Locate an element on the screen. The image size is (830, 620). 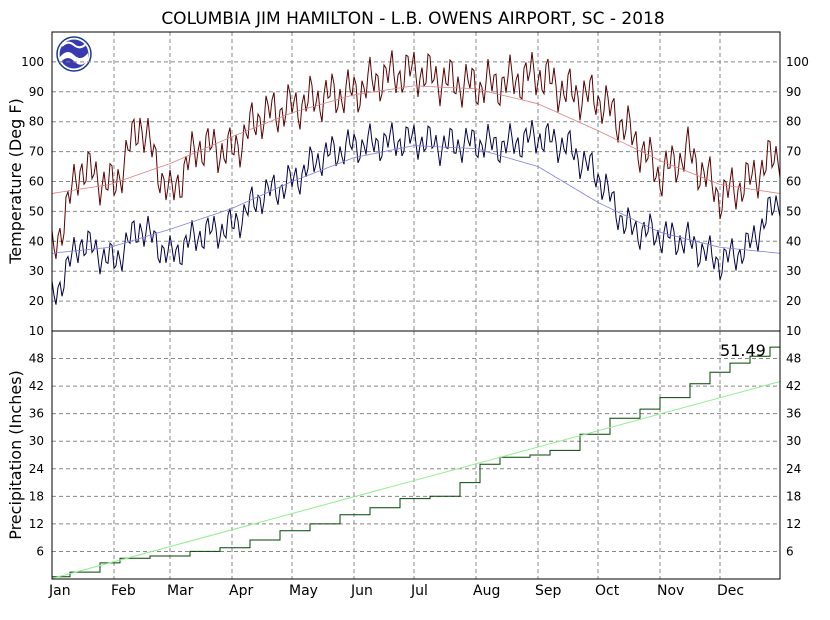
temperature-tick-left: 20 is located at coordinates (36, 301).